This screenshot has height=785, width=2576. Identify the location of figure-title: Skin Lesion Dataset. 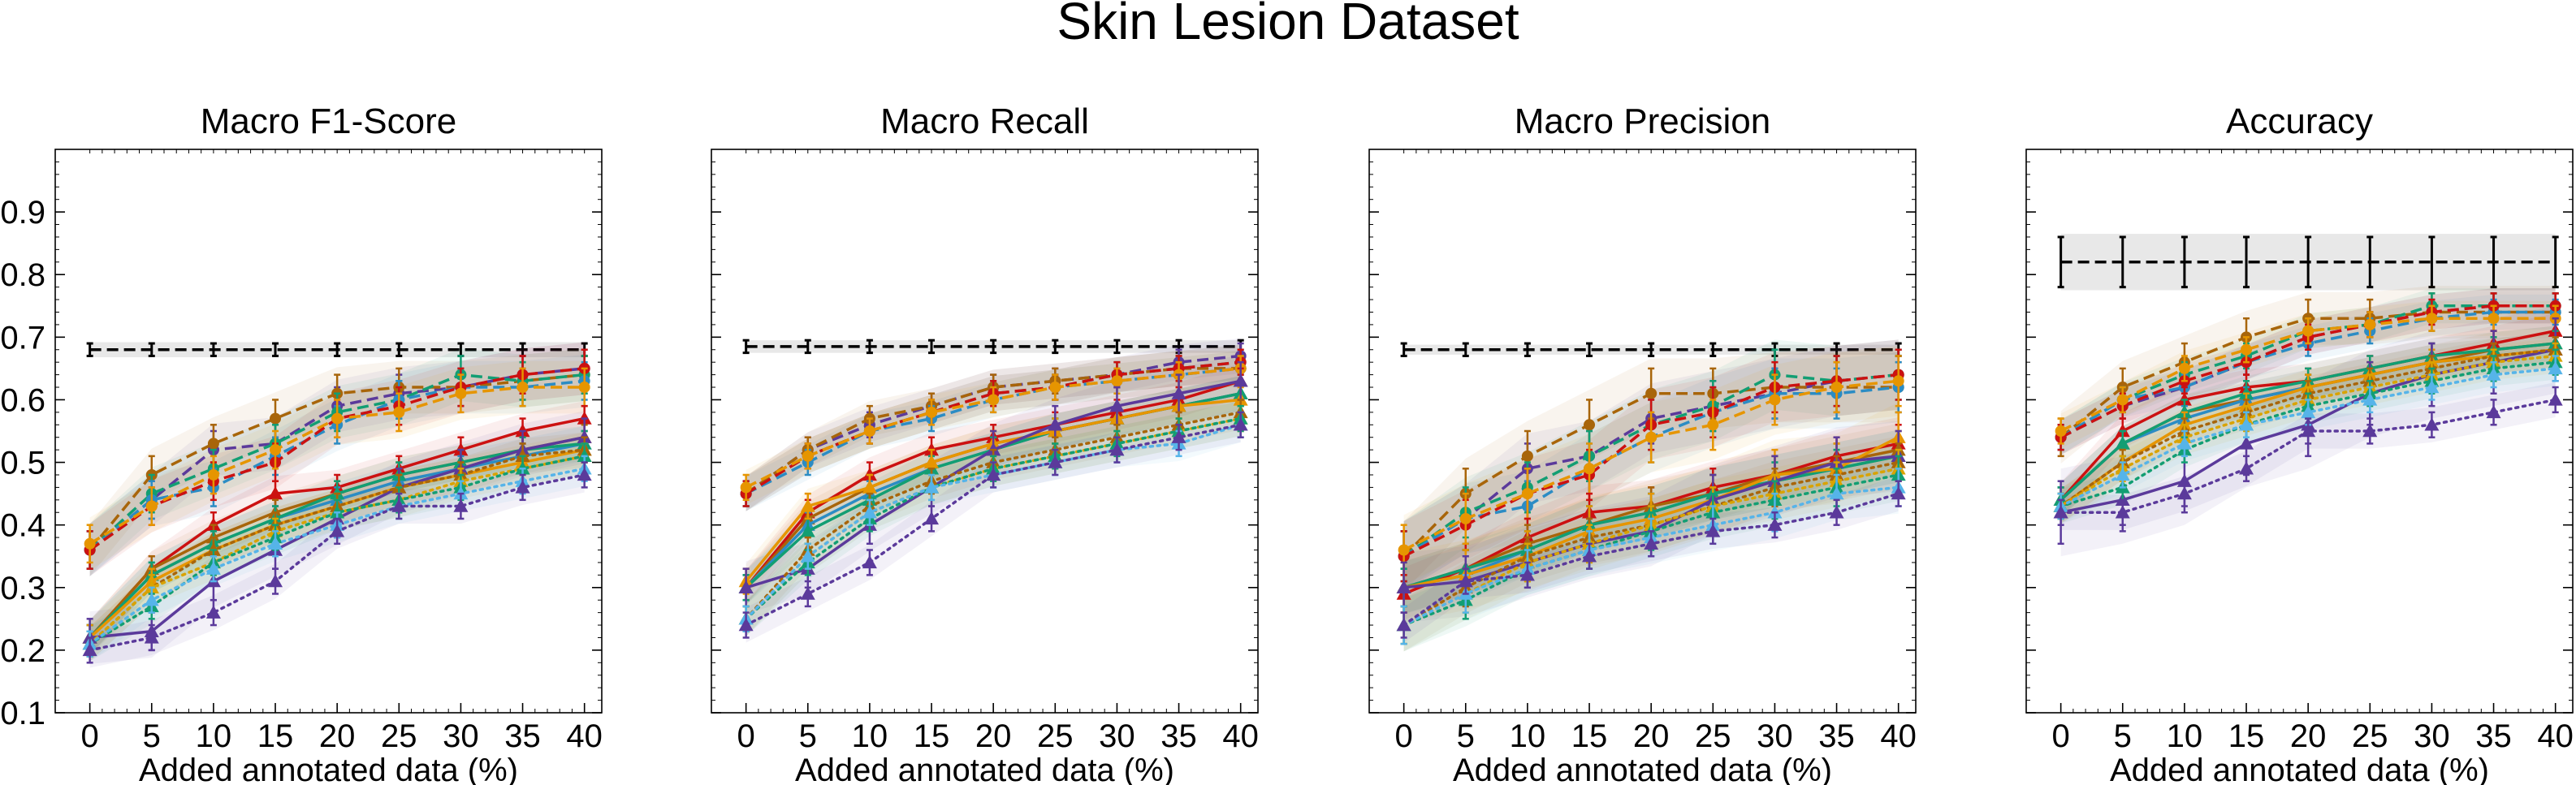
(1288, 25).